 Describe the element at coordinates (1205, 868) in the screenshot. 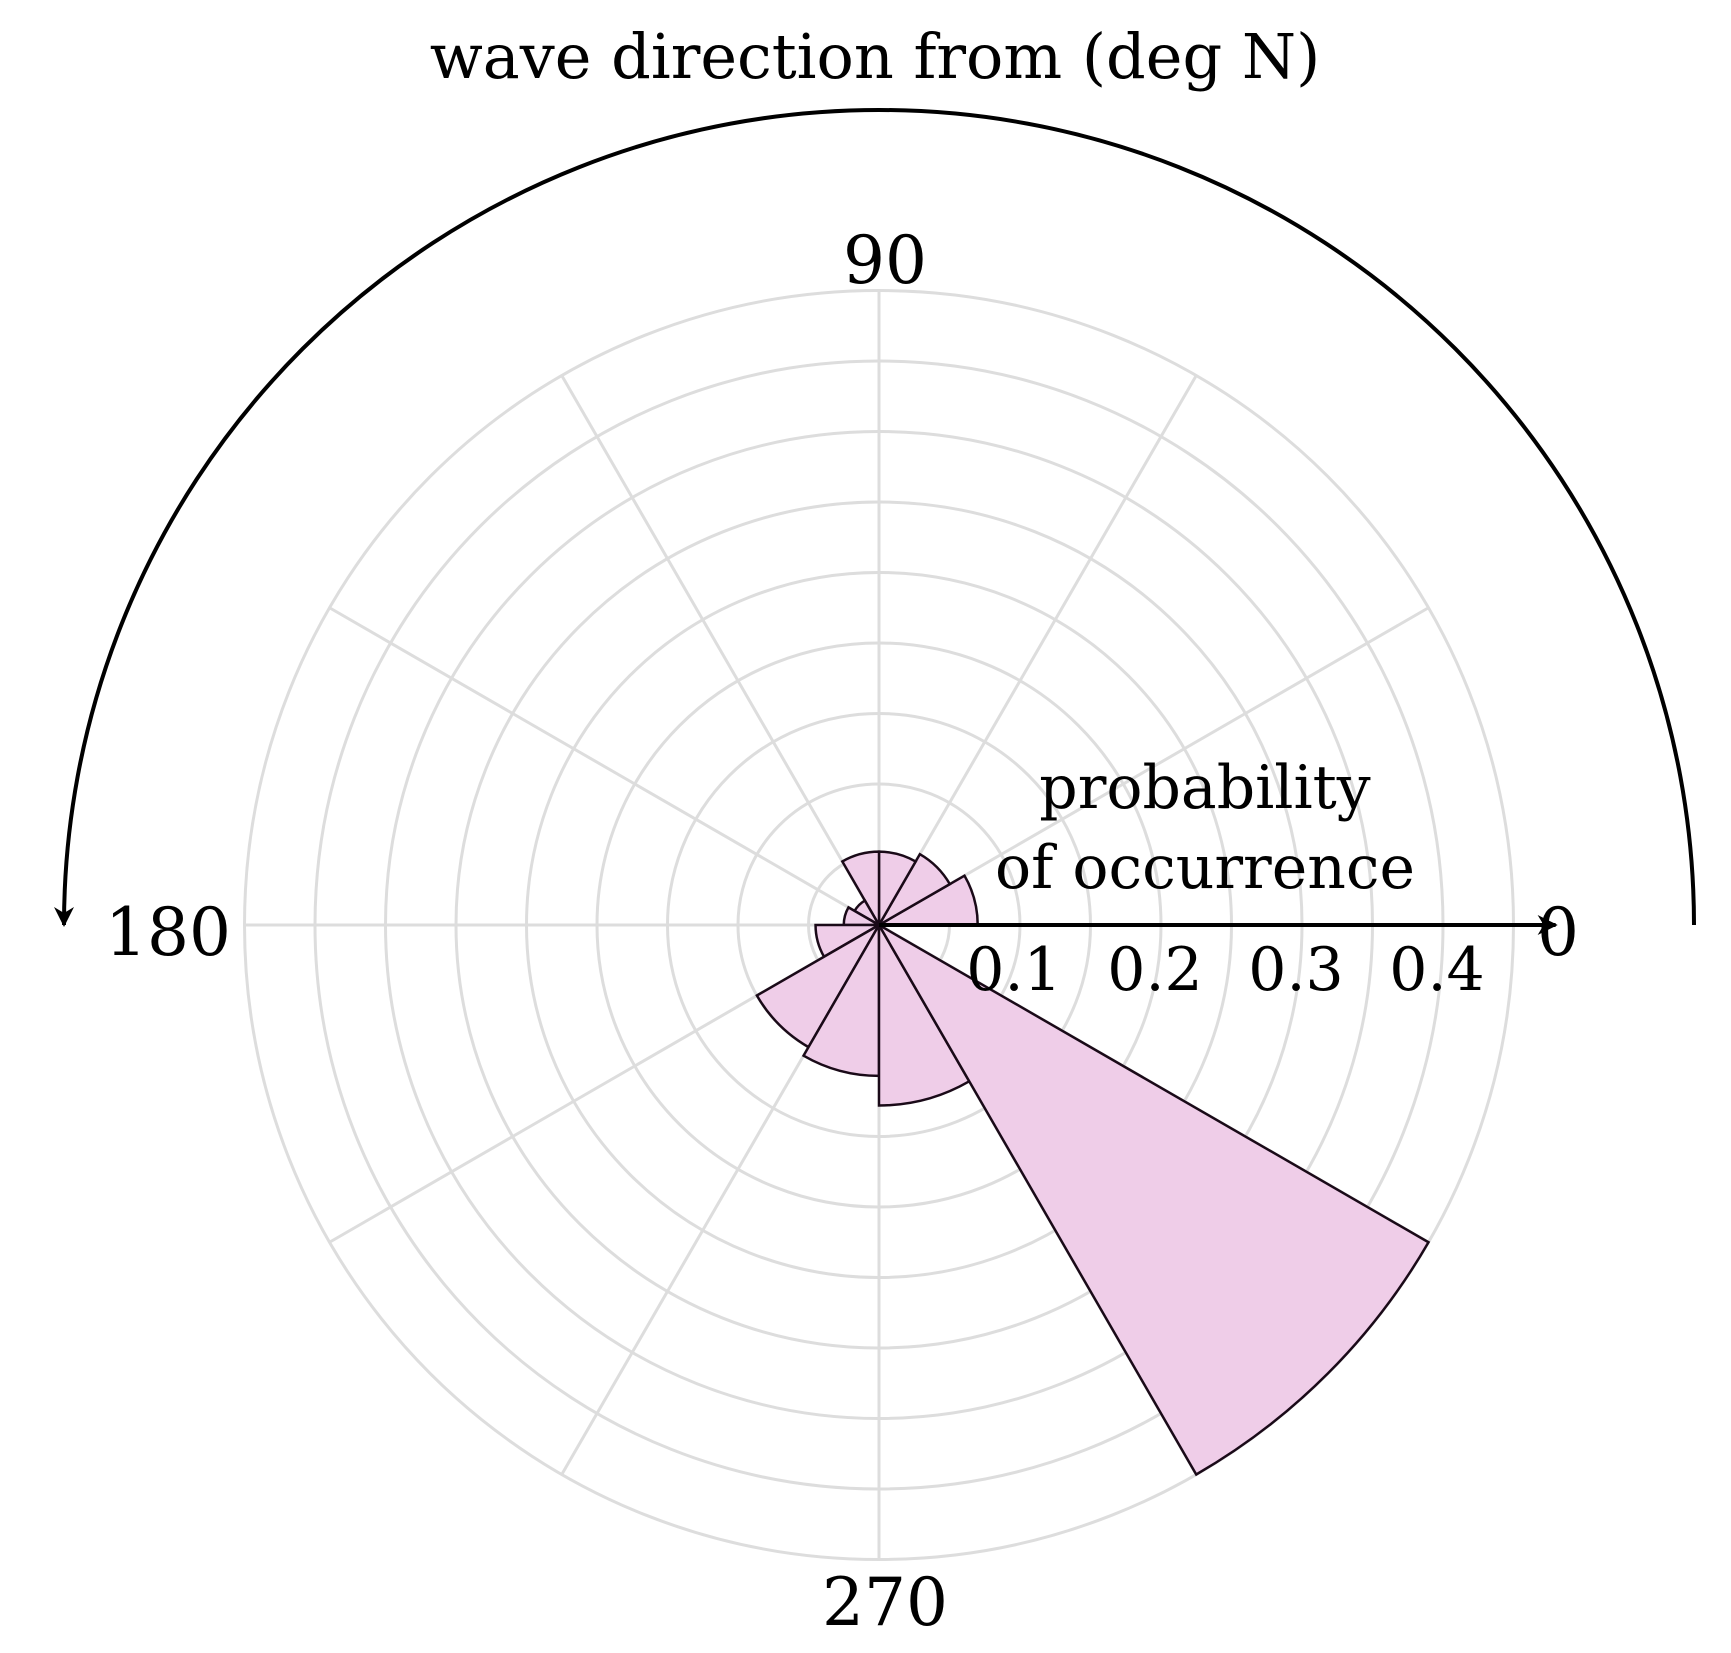

I see `radial-axis-label-line-2: of occurrence` at that location.